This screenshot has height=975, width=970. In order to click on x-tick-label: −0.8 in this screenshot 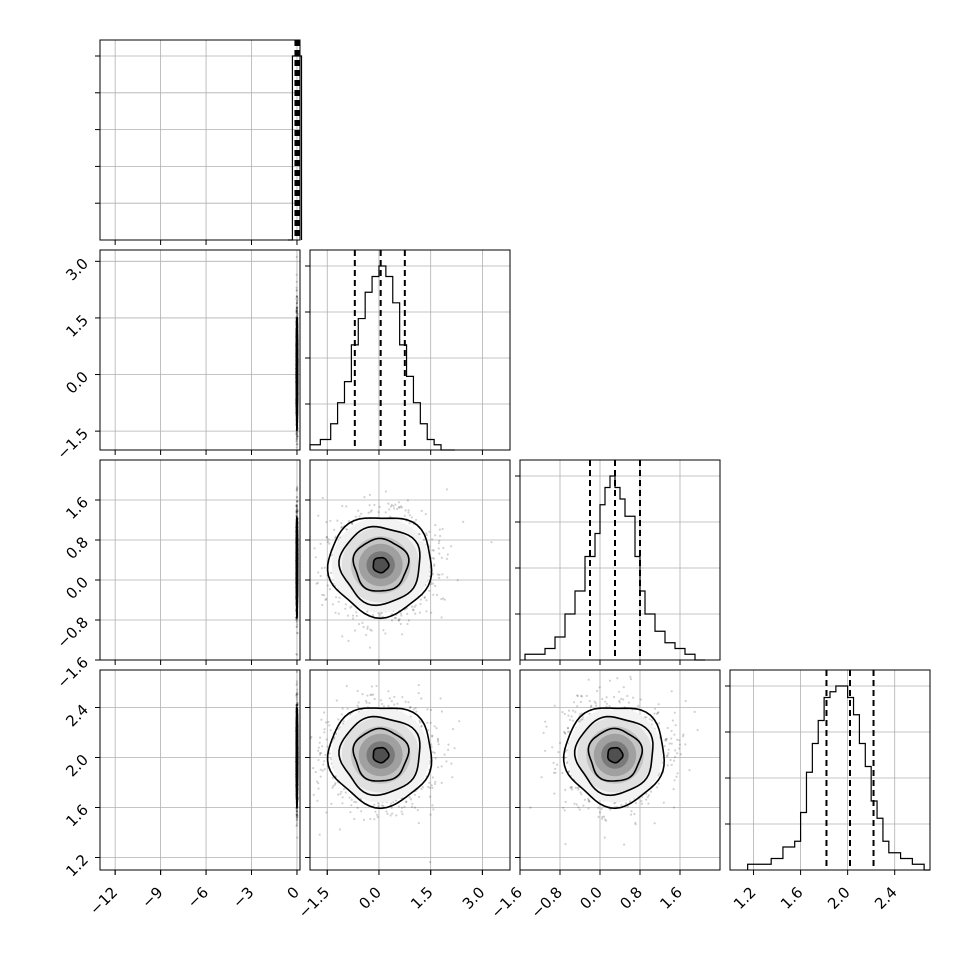, I will do `click(547, 902)`.